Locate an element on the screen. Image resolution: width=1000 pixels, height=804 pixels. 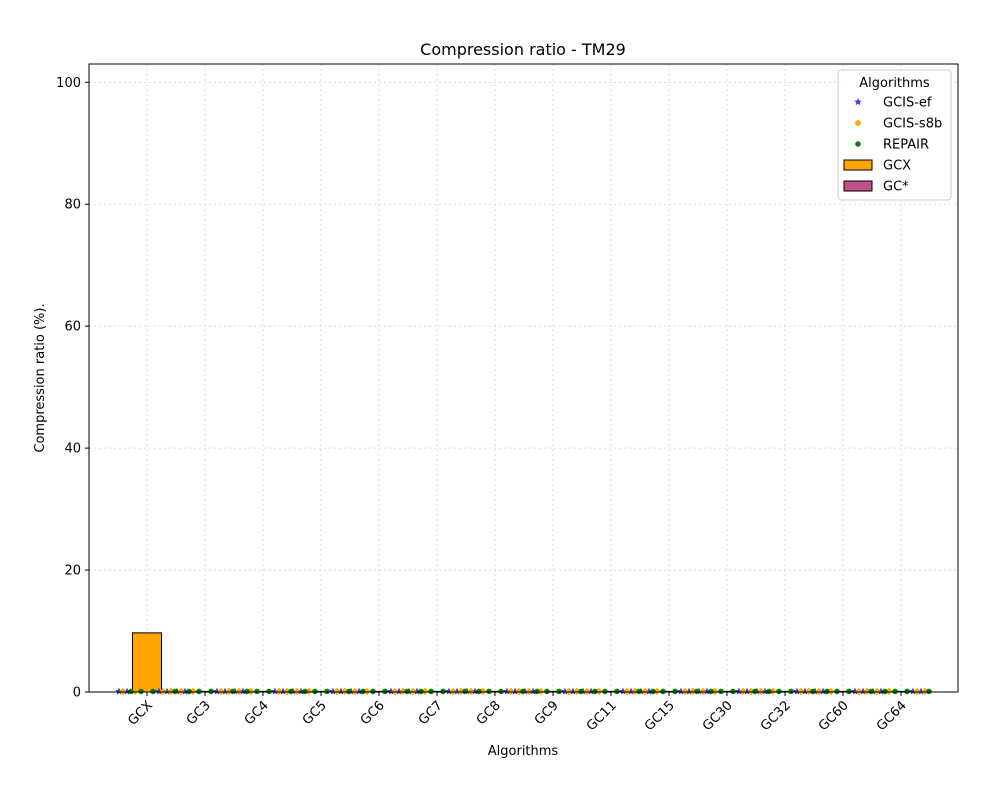
point-gcis-ef-gc9 is located at coordinates (565, 691).